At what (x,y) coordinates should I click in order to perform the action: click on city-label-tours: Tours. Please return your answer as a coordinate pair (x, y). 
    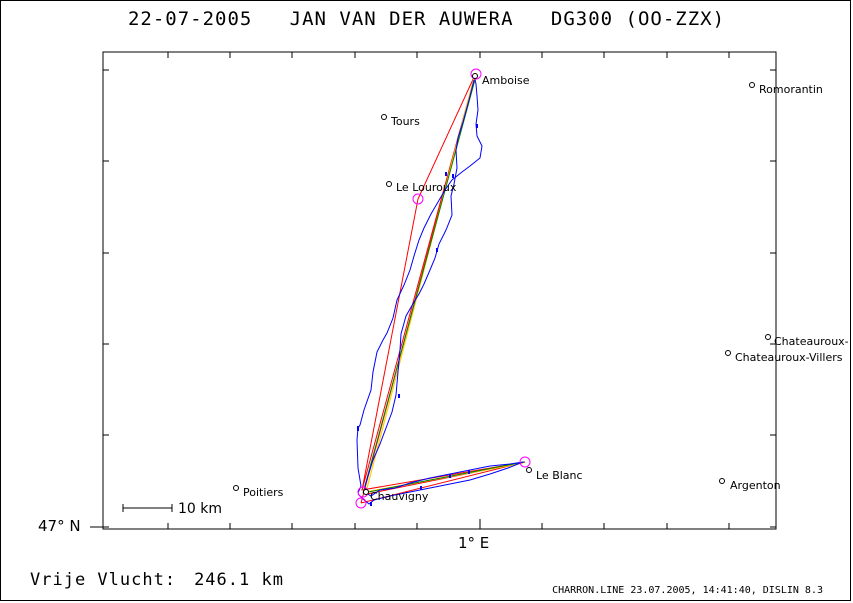
    Looking at the image, I should click on (405, 121).